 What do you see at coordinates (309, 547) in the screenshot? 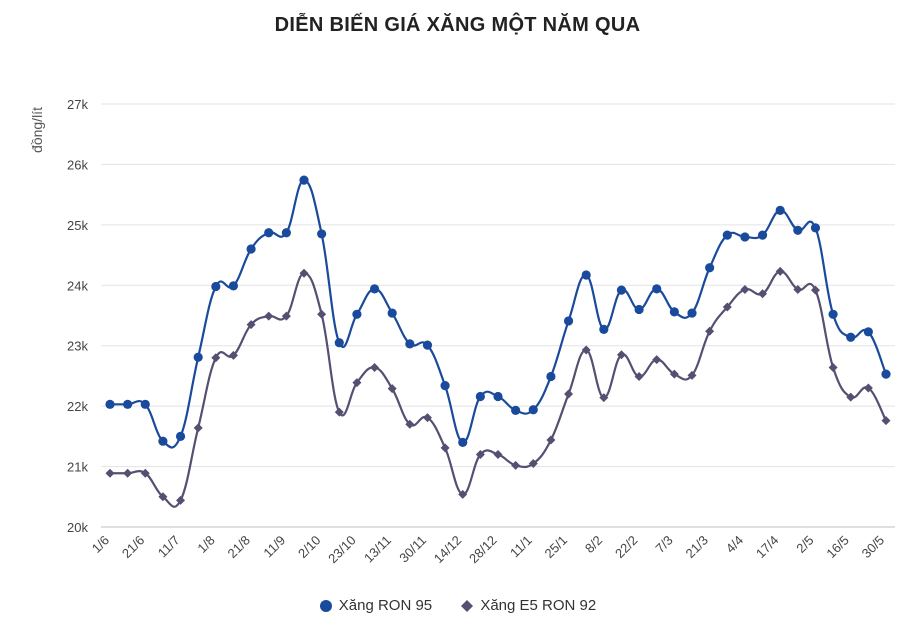
I see `x-tick-label: 2/10` at bounding box center [309, 547].